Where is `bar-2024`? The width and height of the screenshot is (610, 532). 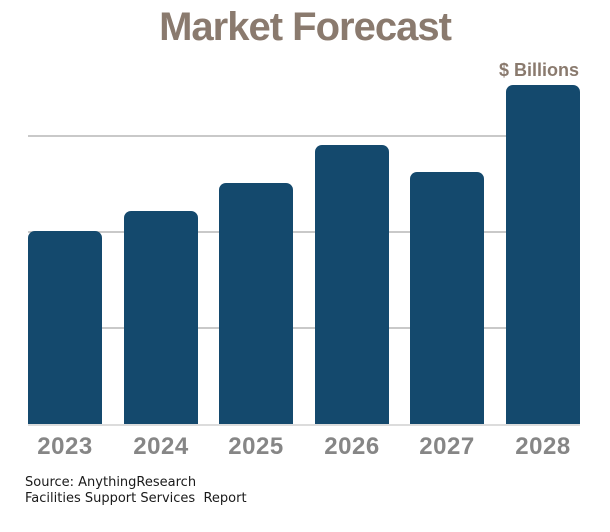 bar-2024 is located at coordinates (161, 317).